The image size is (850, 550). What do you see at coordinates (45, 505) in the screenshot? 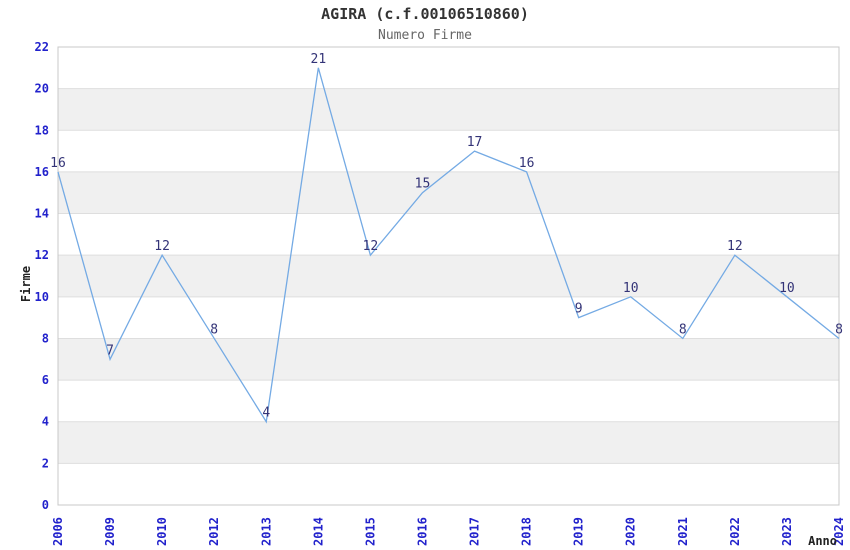
I see `y-tick-label: 0` at bounding box center [45, 505].